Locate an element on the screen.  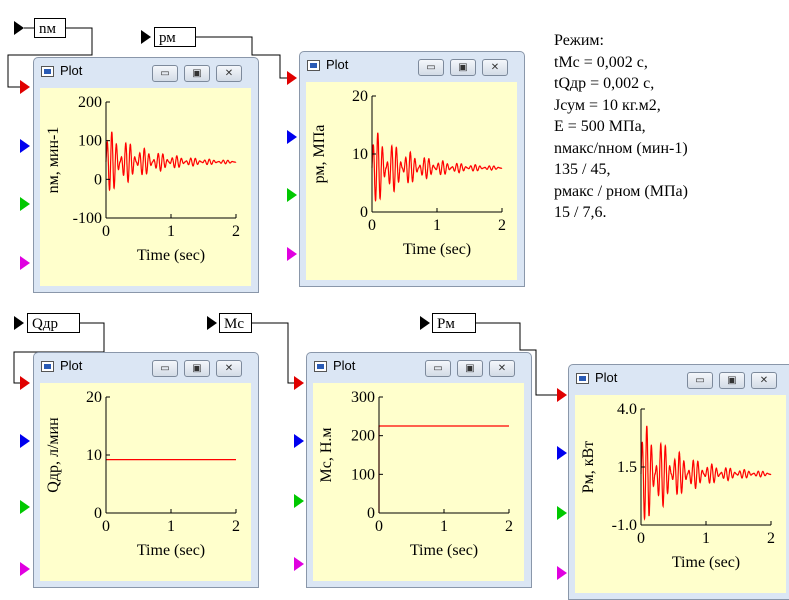
y-tick-label: 100 is located at coordinates (90, 141).